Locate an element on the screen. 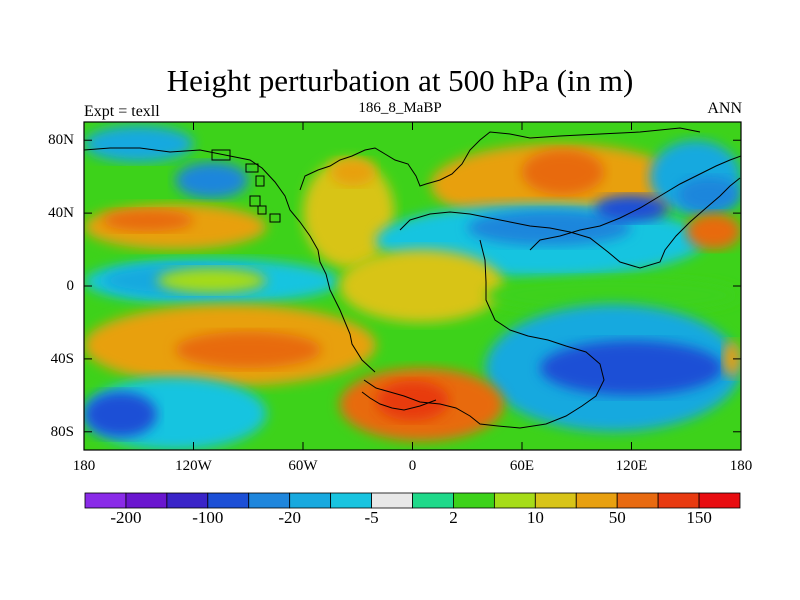 This screenshot has width=800, height=600. y-tick-label: 80N is located at coordinates (61, 140).